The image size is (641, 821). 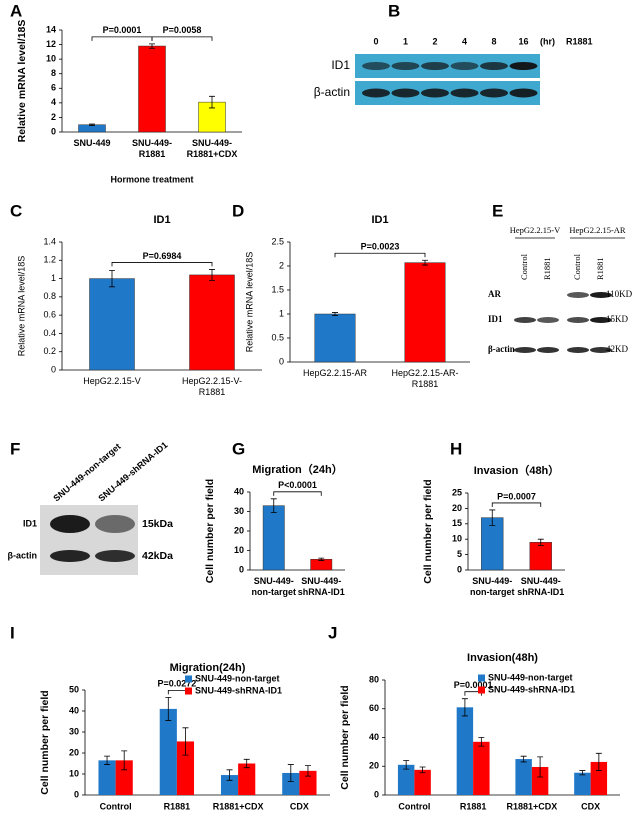 What do you see at coordinates (374, 708) in the screenshot?
I see `y-tick-label: 60` at bounding box center [374, 708].